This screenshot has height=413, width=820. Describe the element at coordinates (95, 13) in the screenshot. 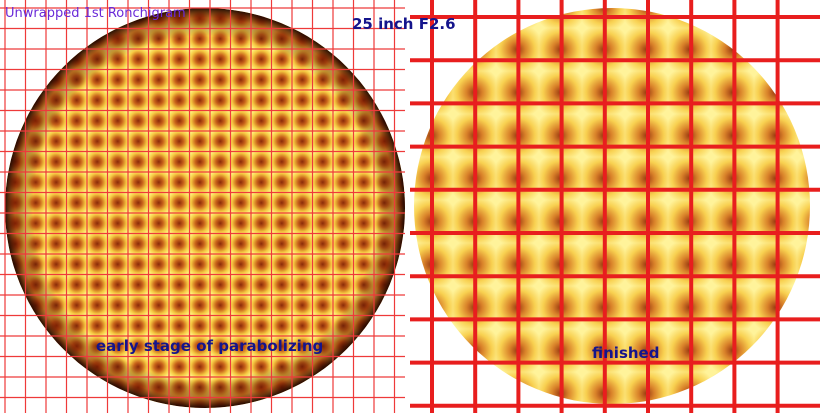

I see `image-caption: Unwrapped 1st Ronchigram` at that location.